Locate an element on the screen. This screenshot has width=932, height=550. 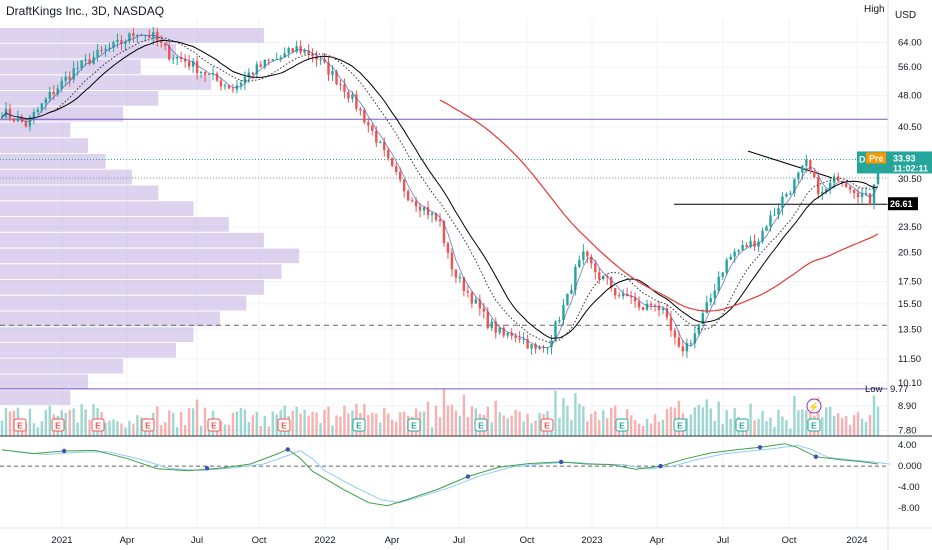
earnings-marker-1: E is located at coordinates (58, 425).